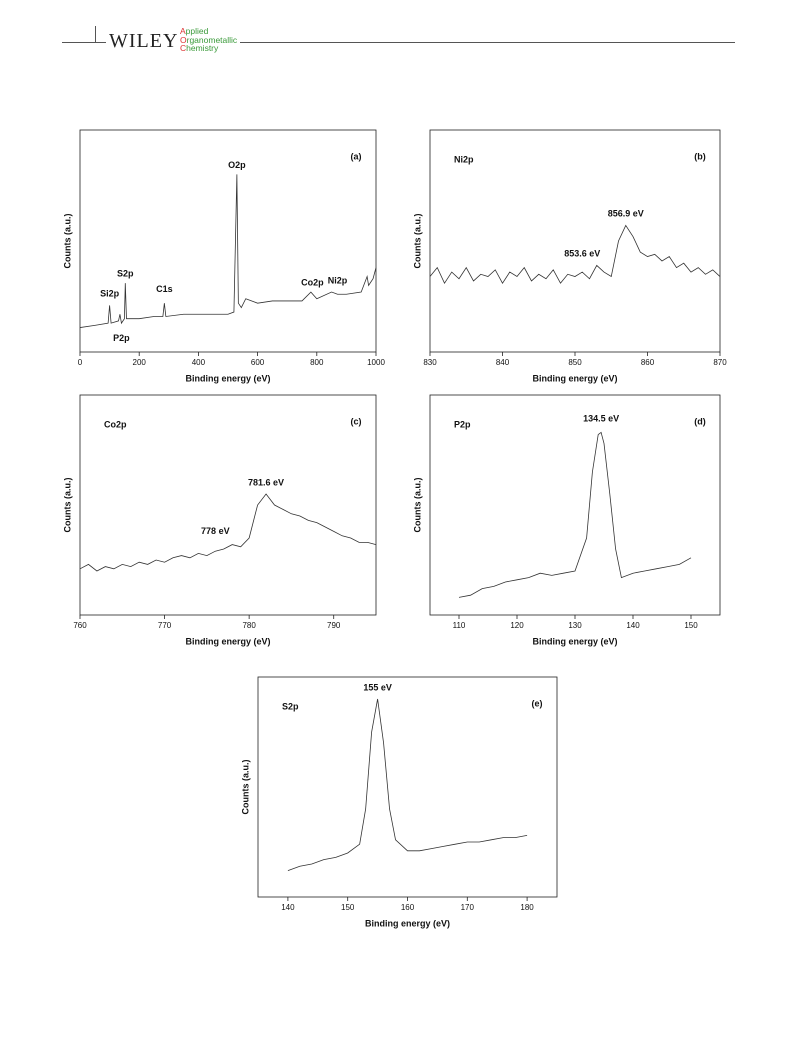 This screenshot has width=793, height=1043. I want to click on journal-word: Organometallic, so click(209, 39).